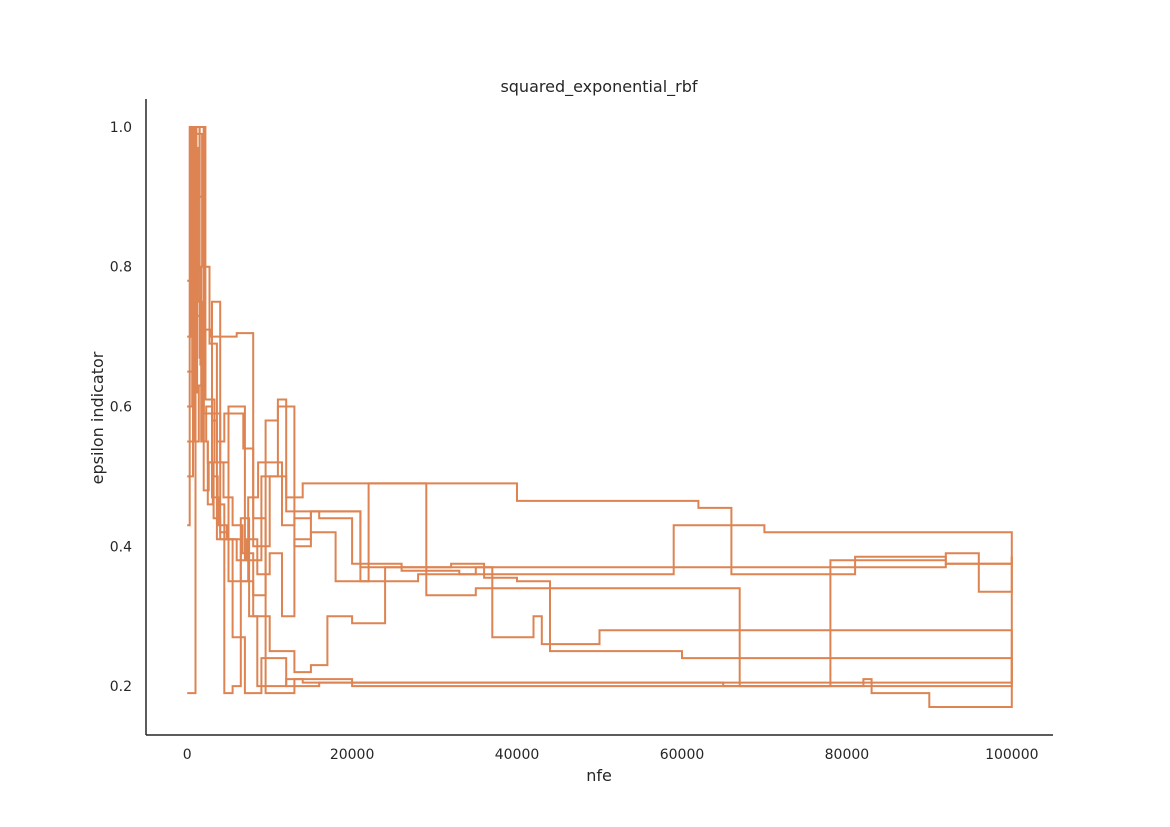 This screenshot has height=827, width=1170. Describe the element at coordinates (599, 775) in the screenshot. I see `x-axis-title: nfe` at that location.